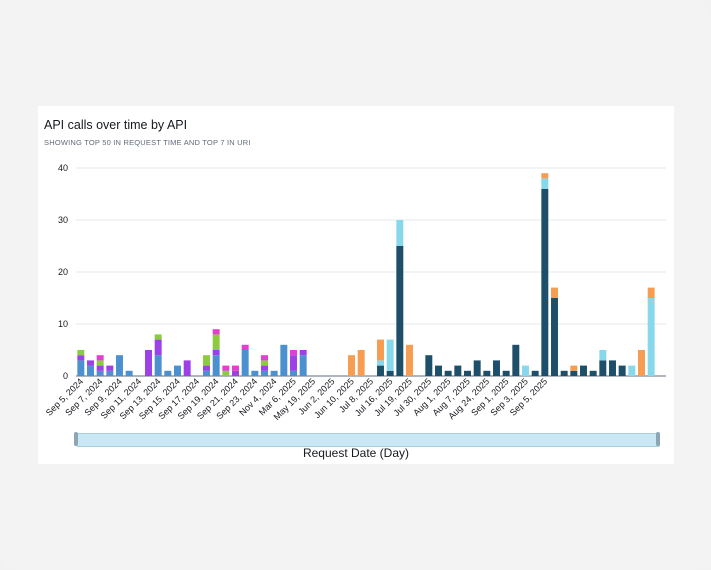 This screenshot has width=711, height=570. What do you see at coordinates (76, 439) in the screenshot?
I see `slider-handle-left` at bounding box center [76, 439].